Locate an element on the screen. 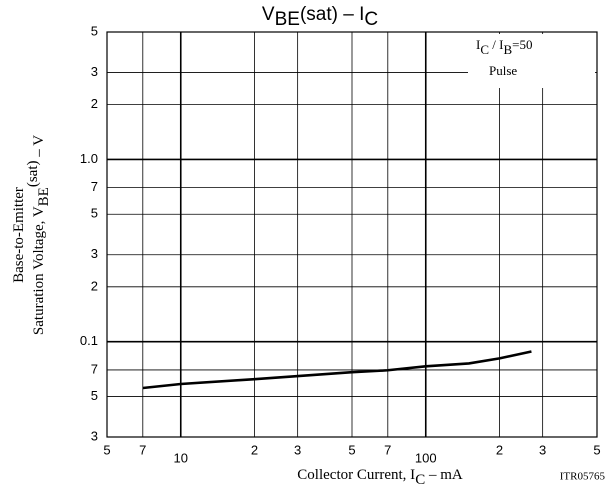 The height and width of the screenshot is (495, 614). figure-id: ITR05765 is located at coordinates (583, 477).